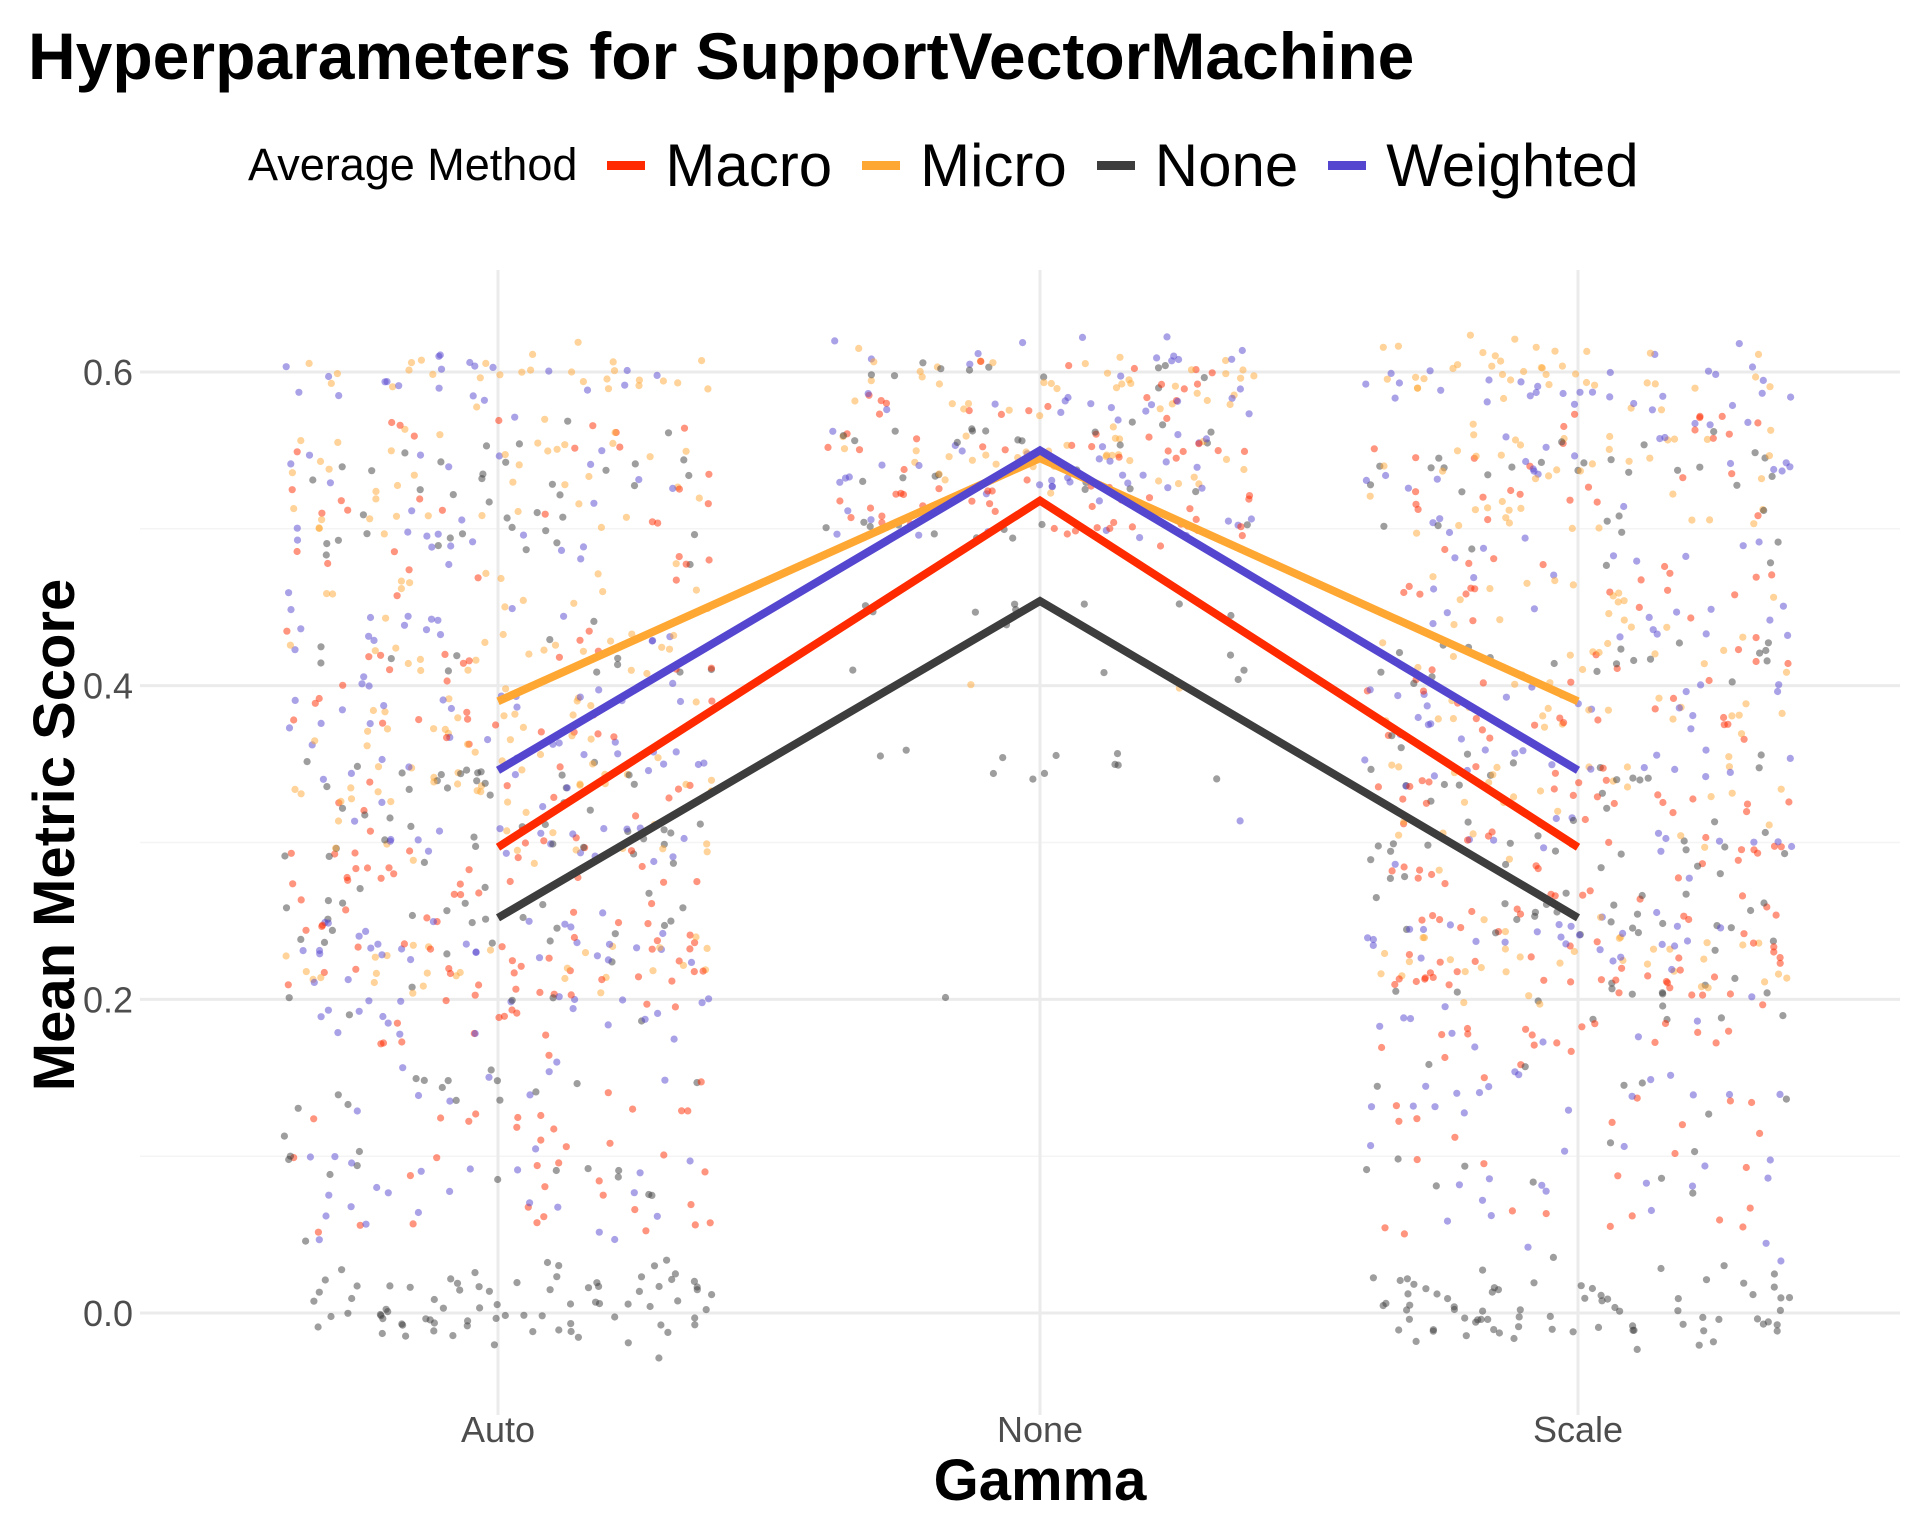  What do you see at coordinates (108, 686) in the screenshot?
I see `y-tick-label: 0.4` at bounding box center [108, 686].